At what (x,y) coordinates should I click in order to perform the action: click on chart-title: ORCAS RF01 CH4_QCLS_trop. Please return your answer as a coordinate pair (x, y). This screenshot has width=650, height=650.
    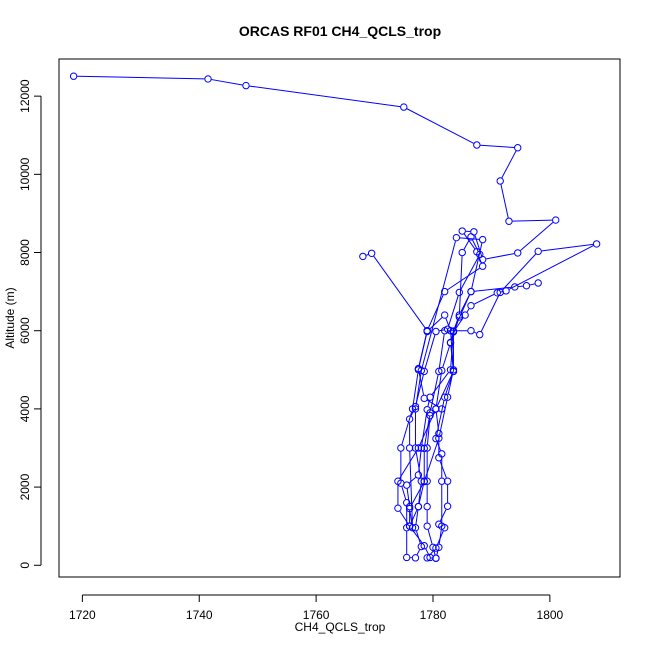
    Looking at the image, I should click on (340, 31).